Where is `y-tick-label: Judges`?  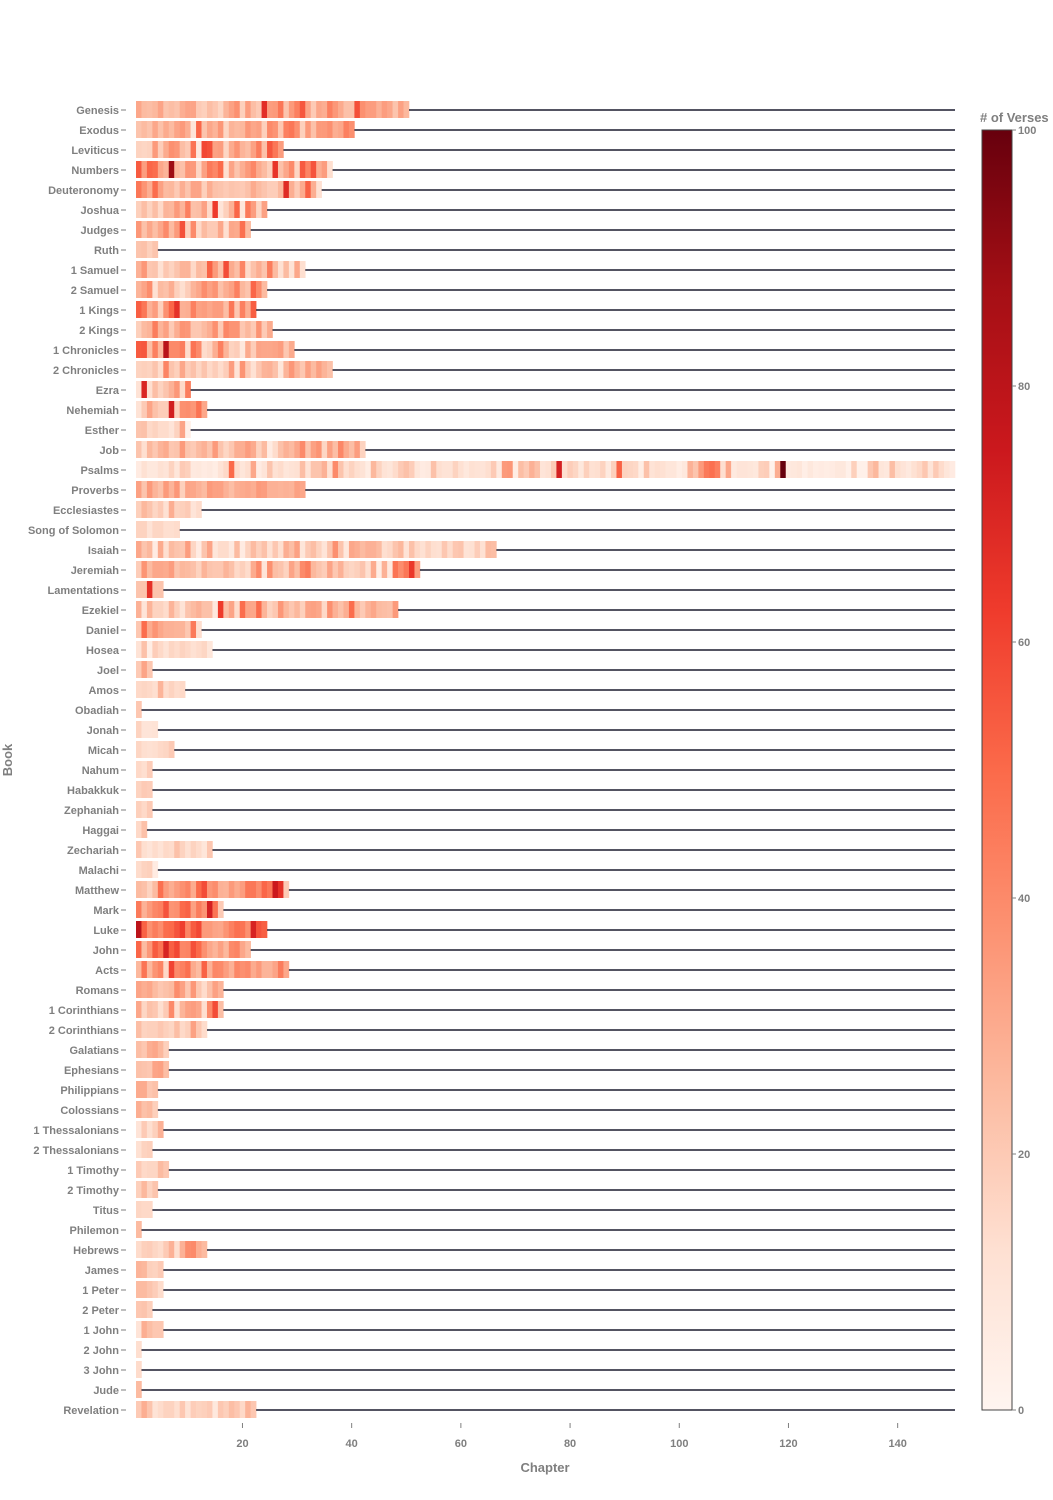
y-tick-label: Judges is located at coordinates (99, 231).